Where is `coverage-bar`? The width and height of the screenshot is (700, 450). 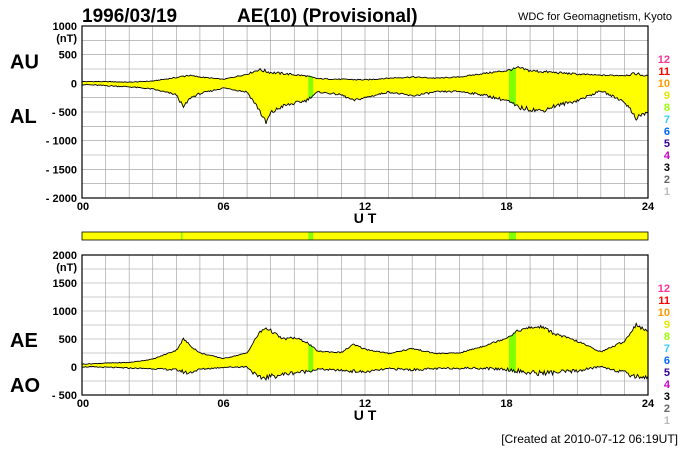
coverage-bar is located at coordinates (365, 236).